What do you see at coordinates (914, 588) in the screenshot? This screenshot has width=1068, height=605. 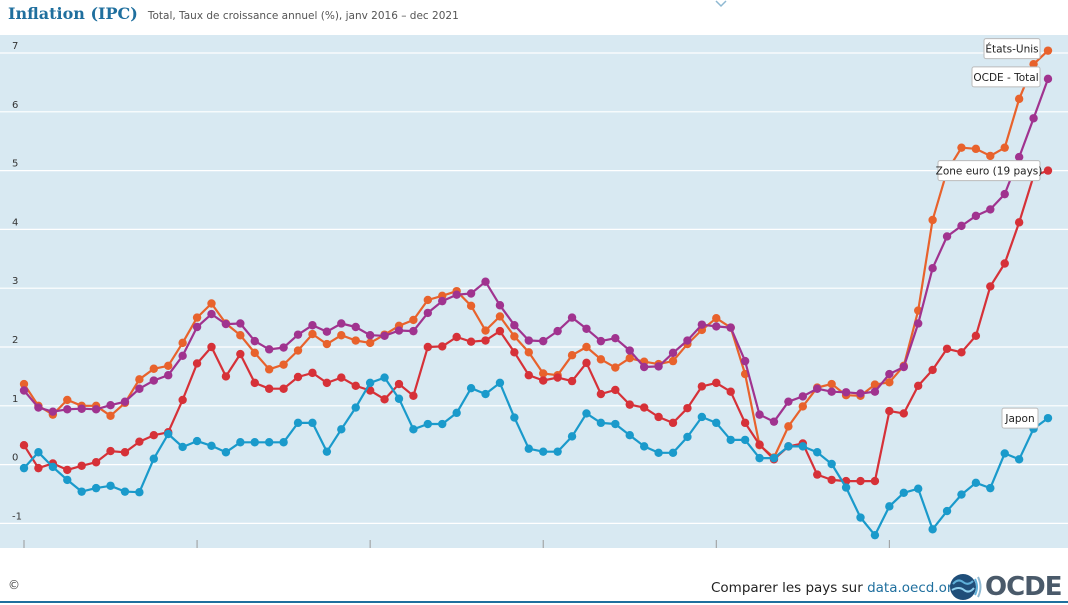 I see `data-oecd-link: data.oecd.org` at bounding box center [914, 588].